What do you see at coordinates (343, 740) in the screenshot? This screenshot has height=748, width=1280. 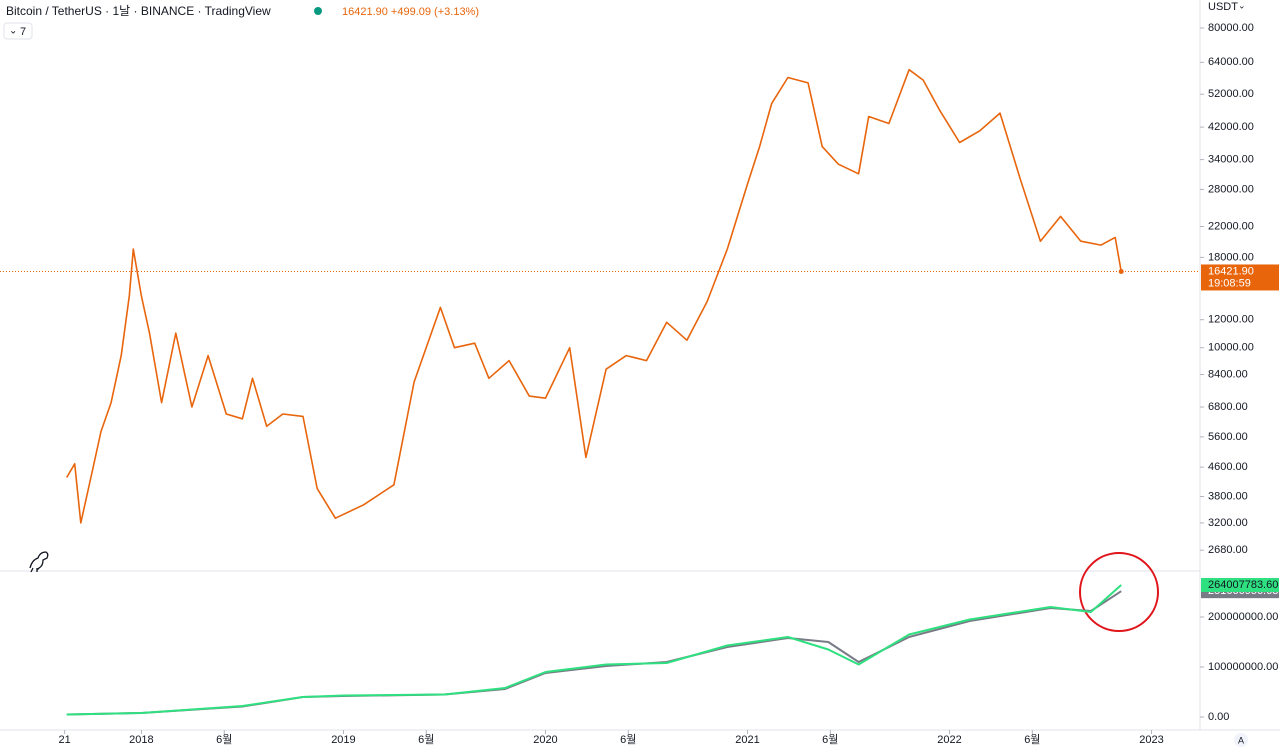 I see `x-tick-label: 2019` at bounding box center [343, 740].